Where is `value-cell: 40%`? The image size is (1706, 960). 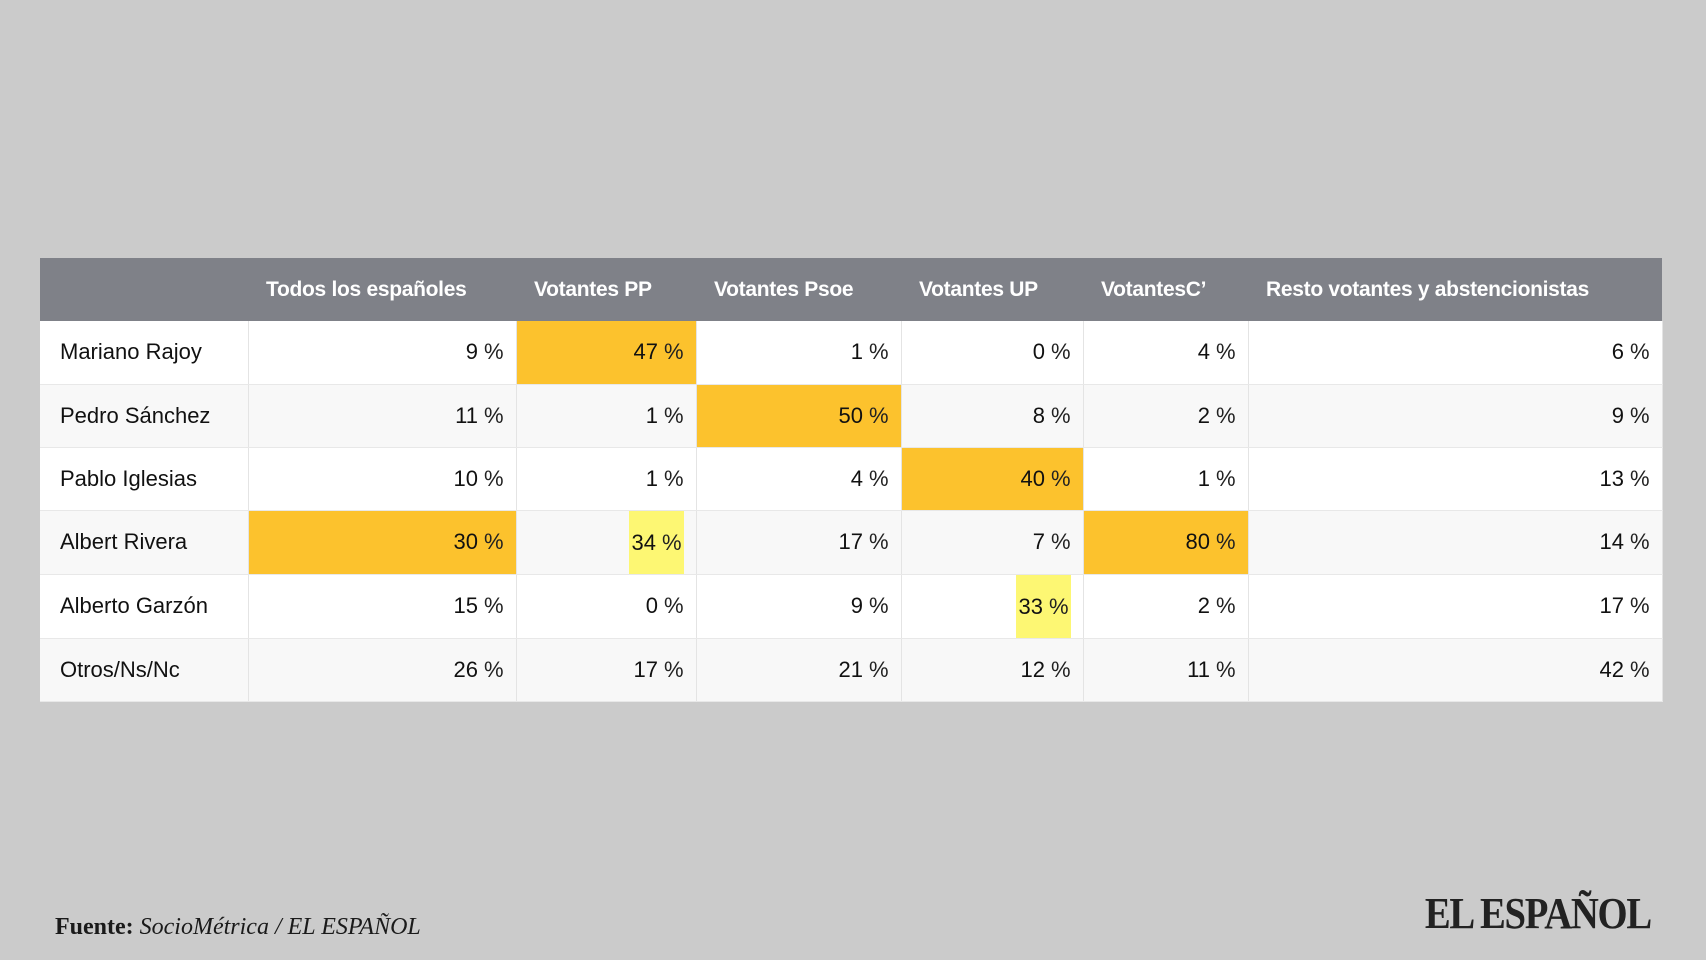 value-cell: 40% is located at coordinates (992, 479).